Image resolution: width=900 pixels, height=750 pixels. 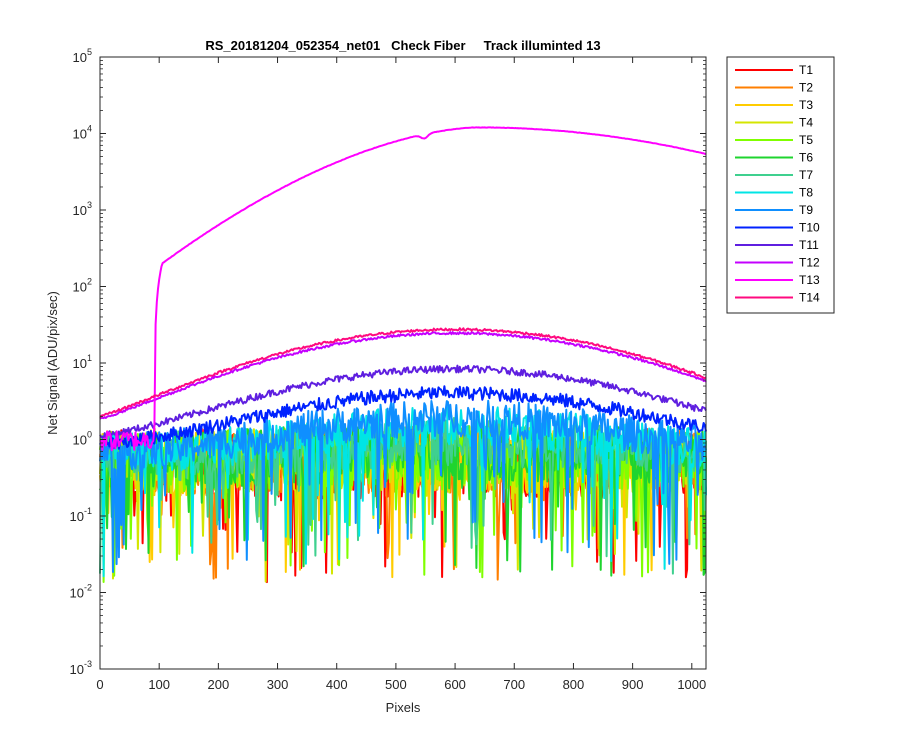 I want to click on legend-box, so click(x=780, y=185).